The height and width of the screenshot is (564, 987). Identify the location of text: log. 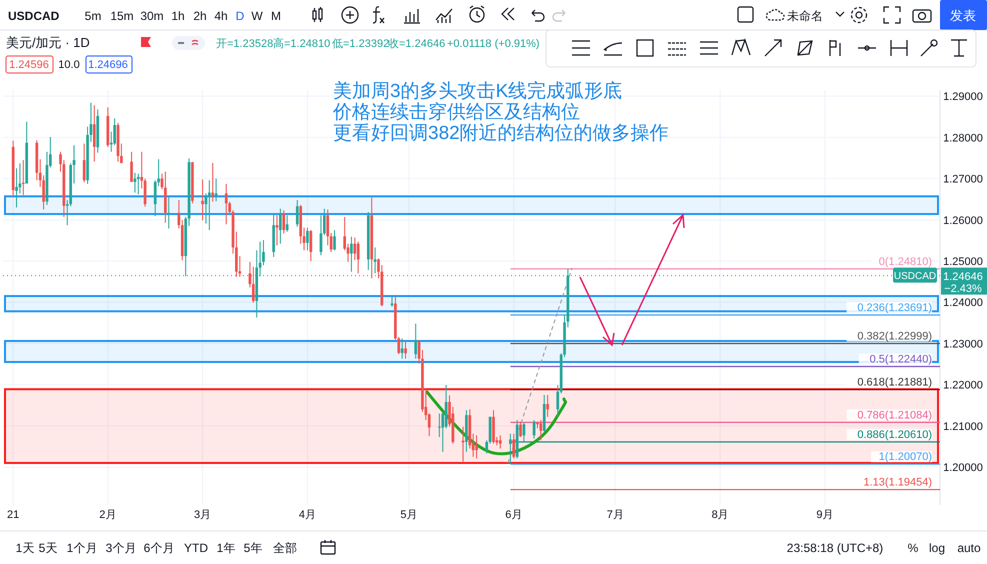
(937, 548).